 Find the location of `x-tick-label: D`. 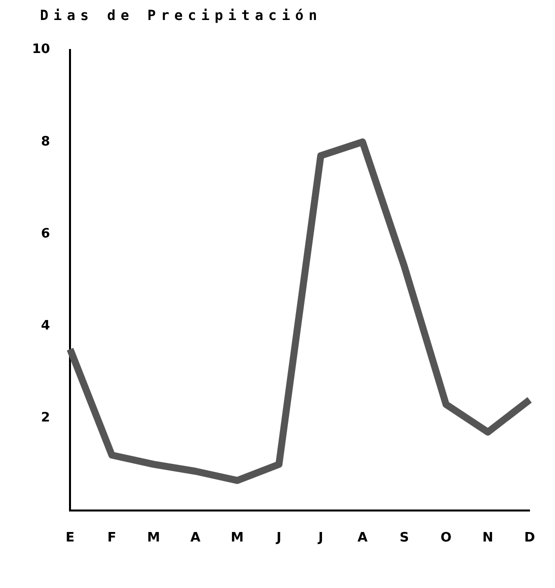

x-tick-label: D is located at coordinates (530, 538).